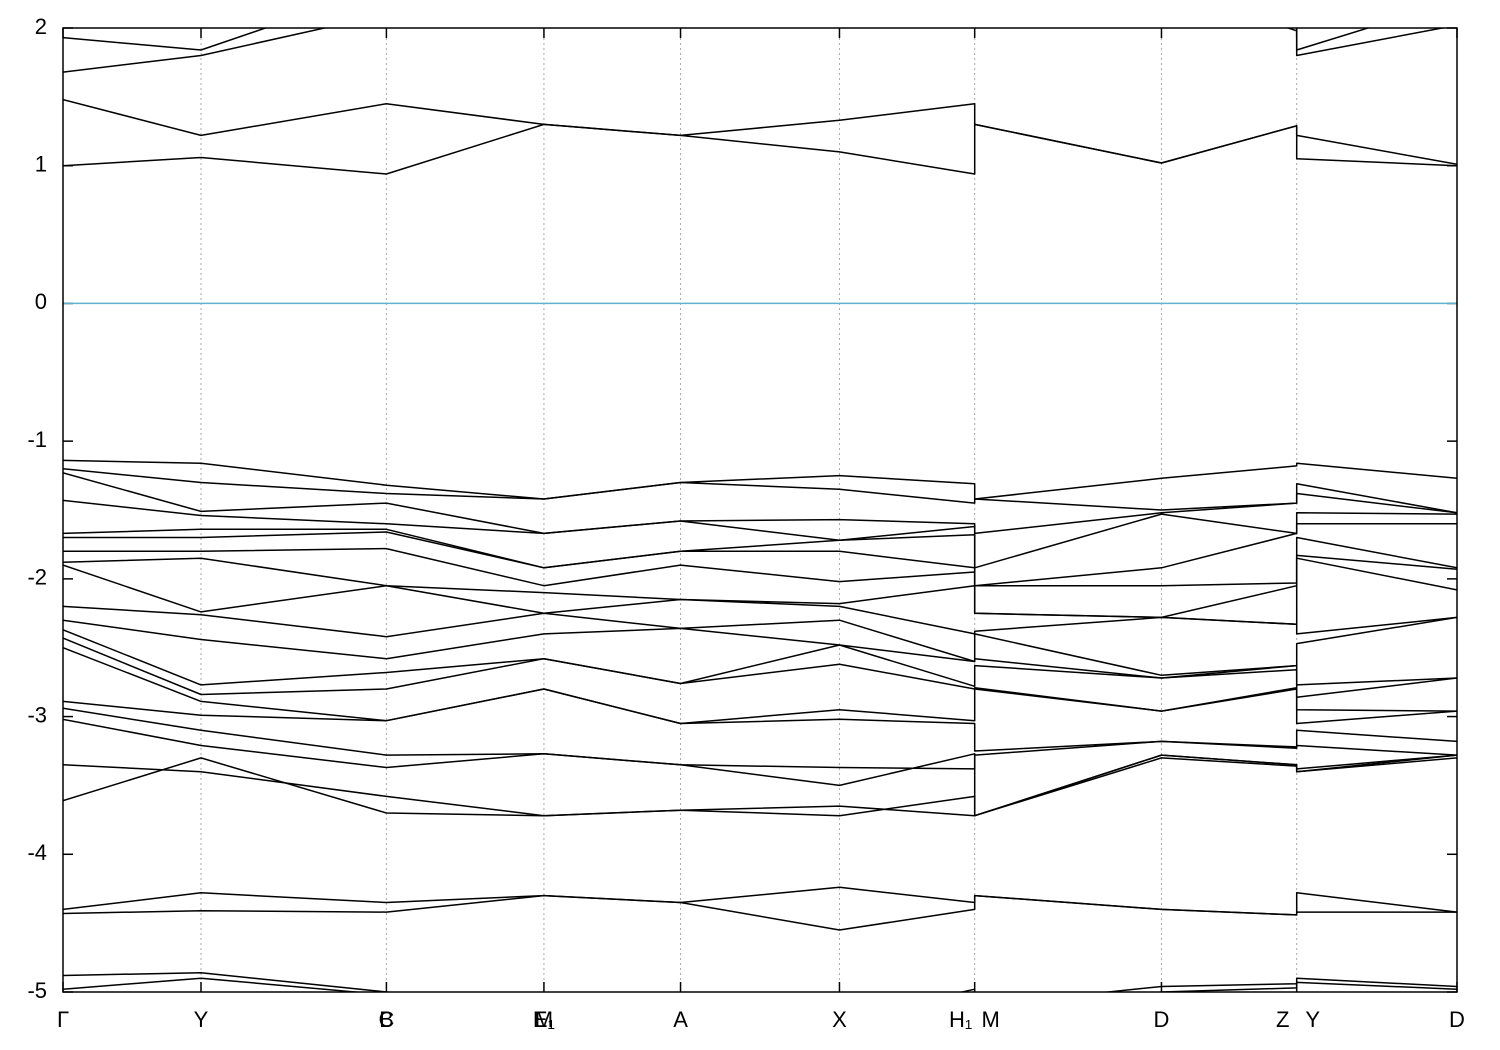 Image resolution: width=1500 pixels, height=1050 pixels. What do you see at coordinates (680, 1019) in the screenshot?
I see `x-tick-label: A` at bounding box center [680, 1019].